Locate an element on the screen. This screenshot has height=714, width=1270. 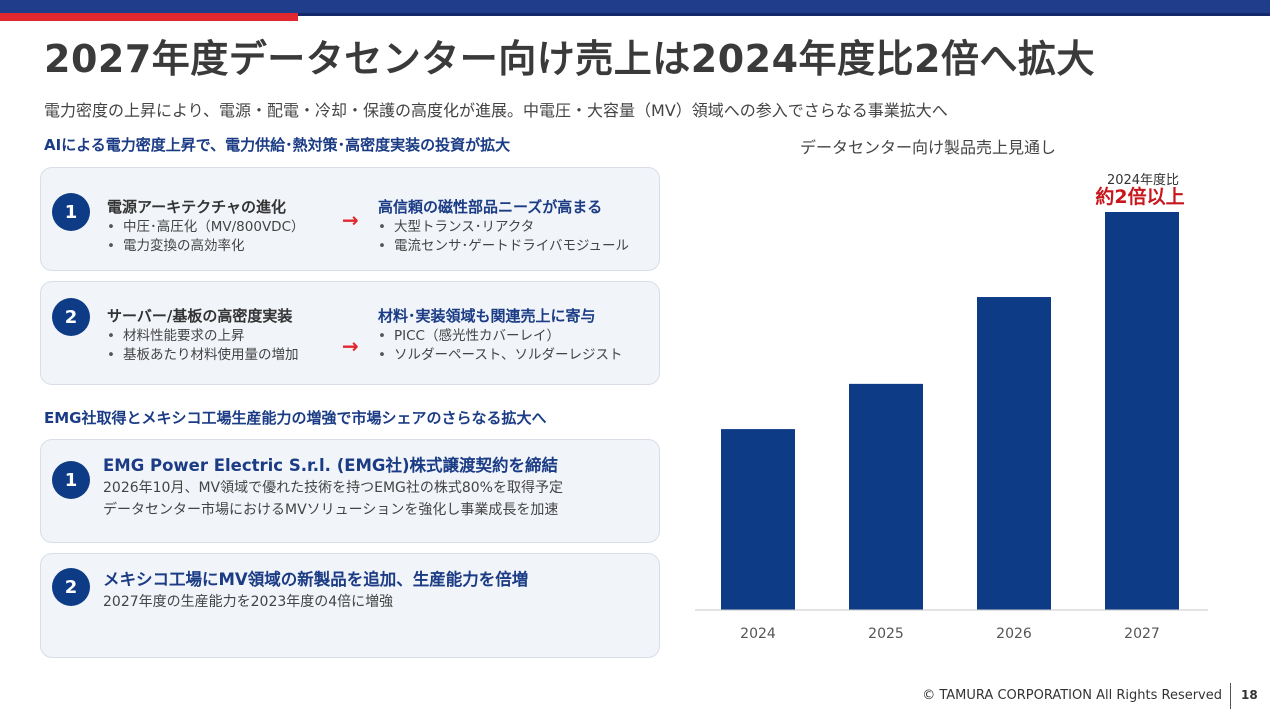
section-heading-ai-investment: AIによる電力密度上昇で、電力供給･熱対策･高密度実装の投資が拡大 is located at coordinates (277, 145).